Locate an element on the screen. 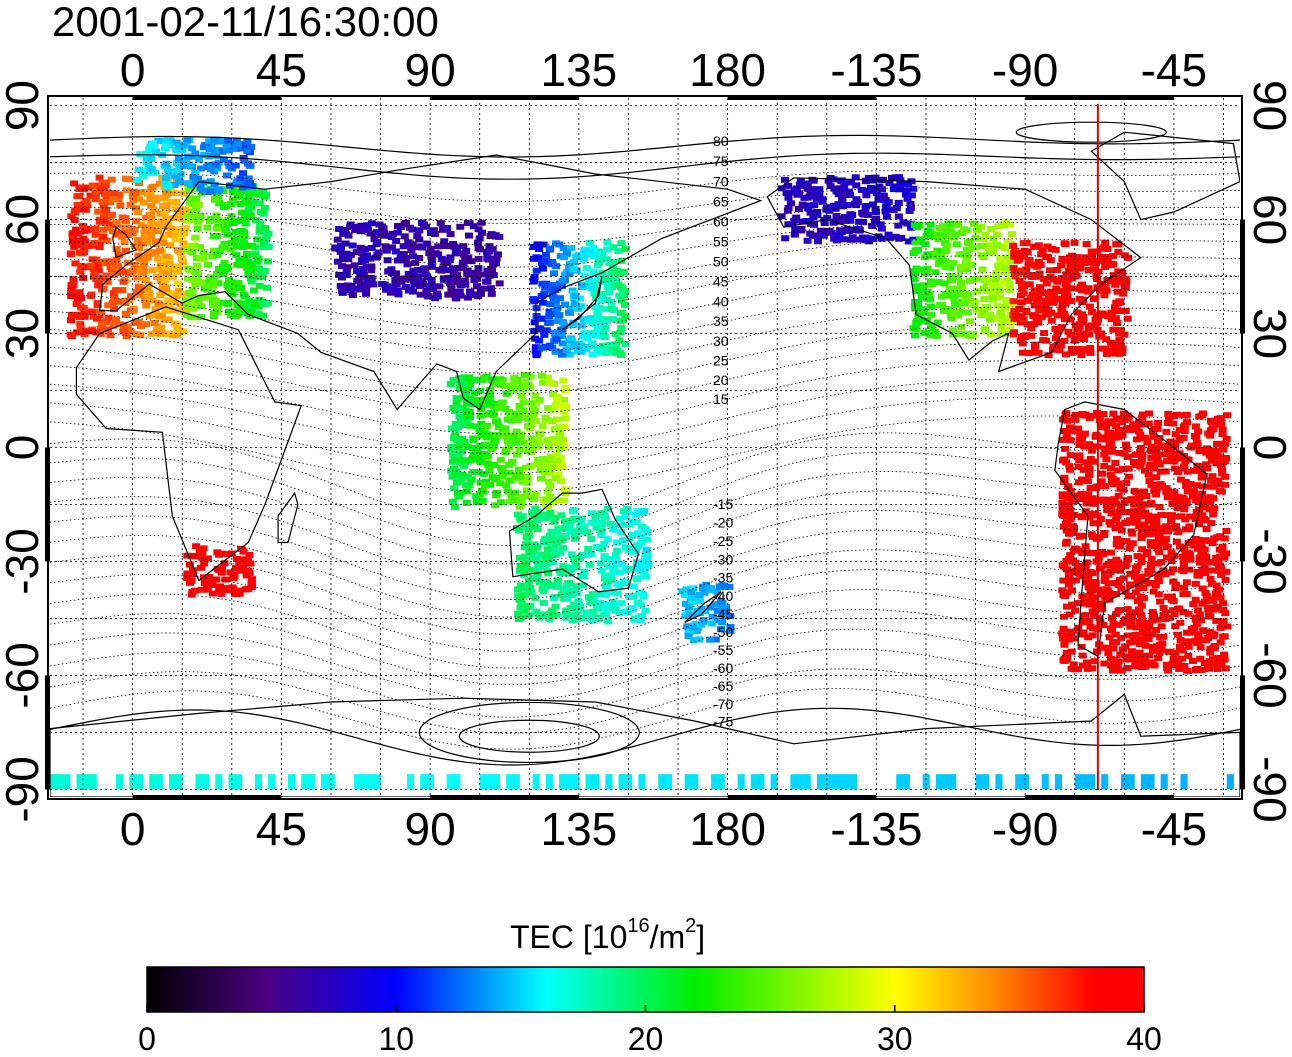 This screenshot has height=1057, width=1292. tec-region-china-japan is located at coordinates (579, 299).